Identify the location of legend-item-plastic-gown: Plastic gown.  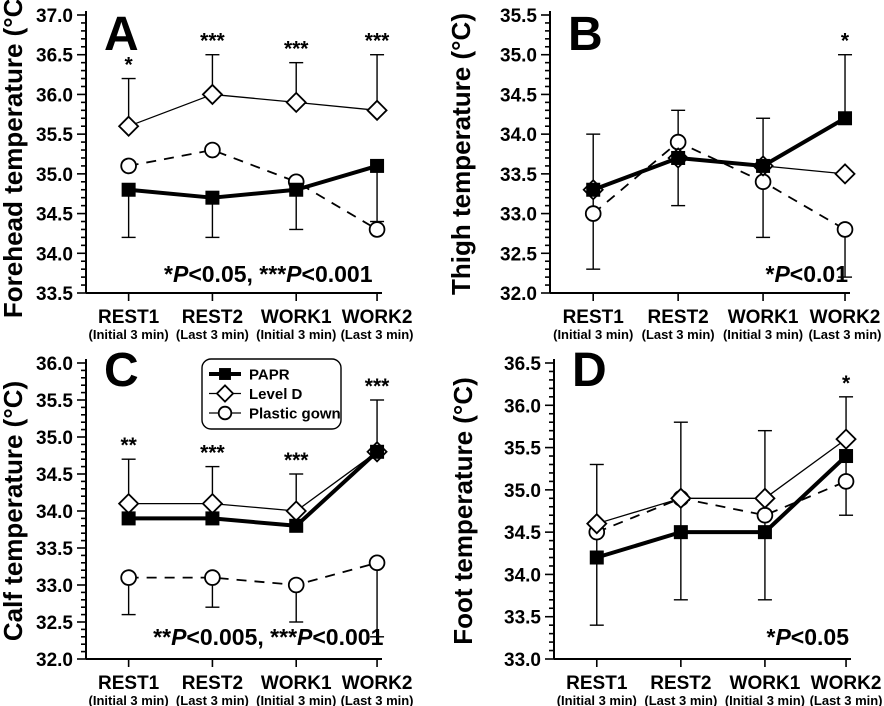
(275, 414).